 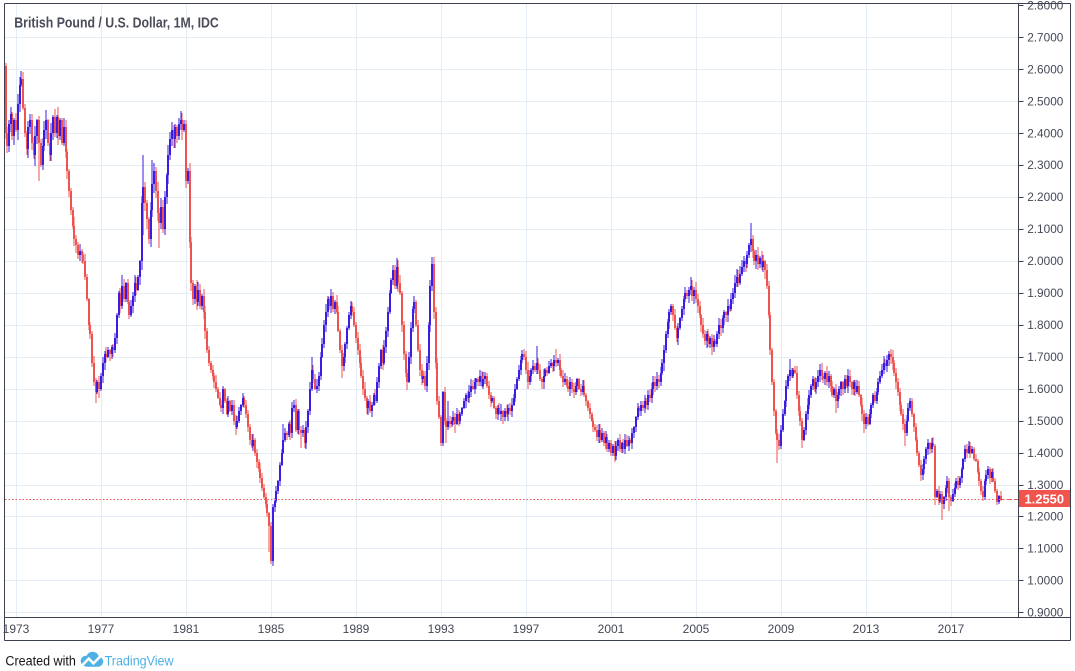 I want to click on svg-text: 1993, so click(x=441, y=629).